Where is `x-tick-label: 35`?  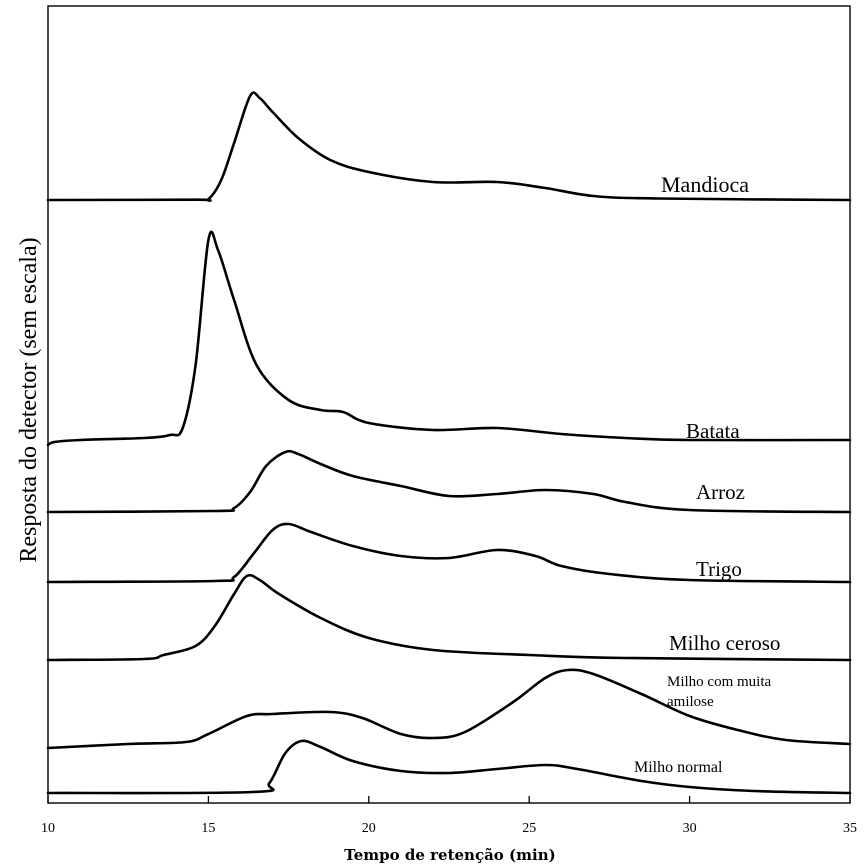 x-tick-label: 35 is located at coordinates (850, 828).